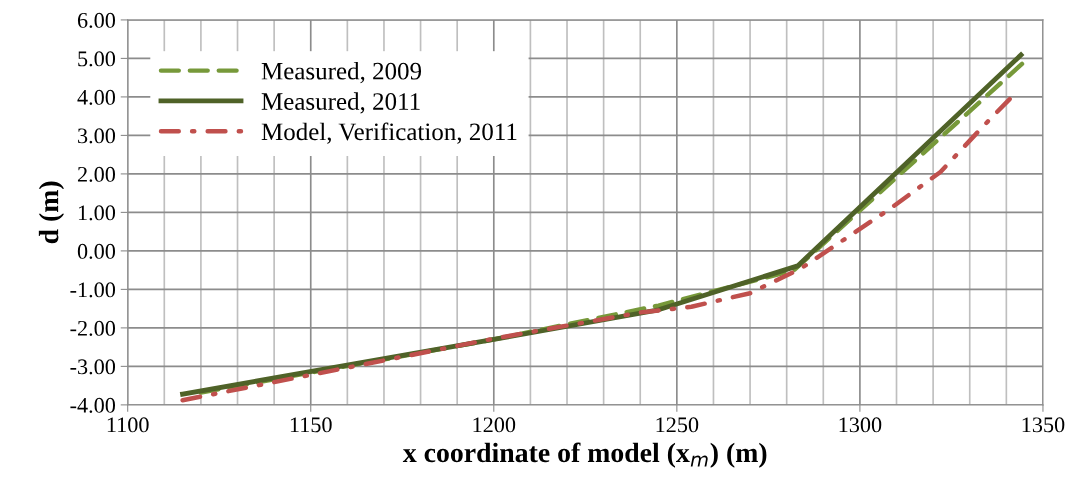  Describe the element at coordinates (97, 136) in the screenshot. I see `y-tick-label: 3.00` at that location.